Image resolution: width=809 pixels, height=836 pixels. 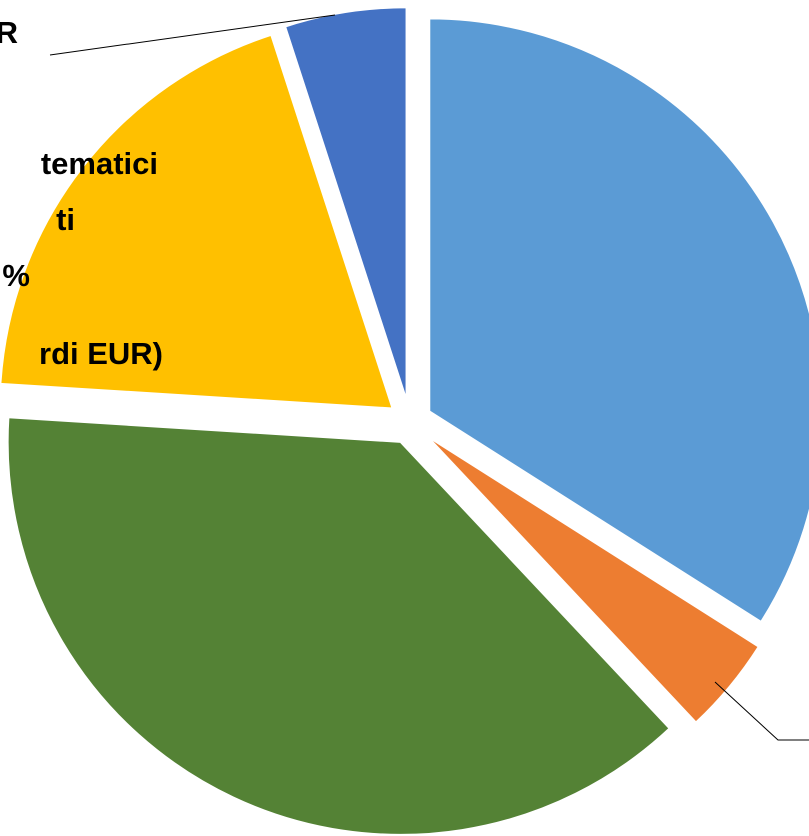 I want to click on data-label: rdi EUR), so click(x=101, y=353).